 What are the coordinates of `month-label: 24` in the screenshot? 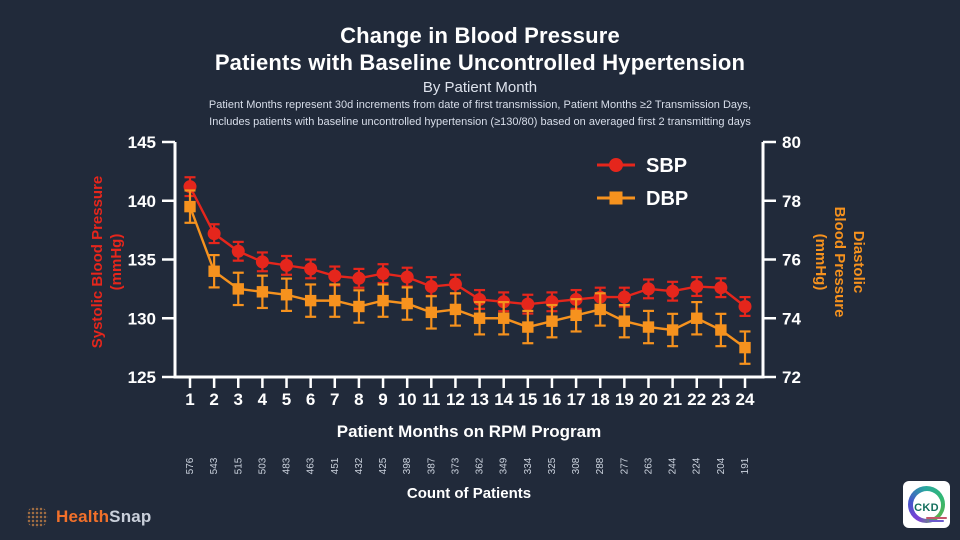 It's located at (745, 399).